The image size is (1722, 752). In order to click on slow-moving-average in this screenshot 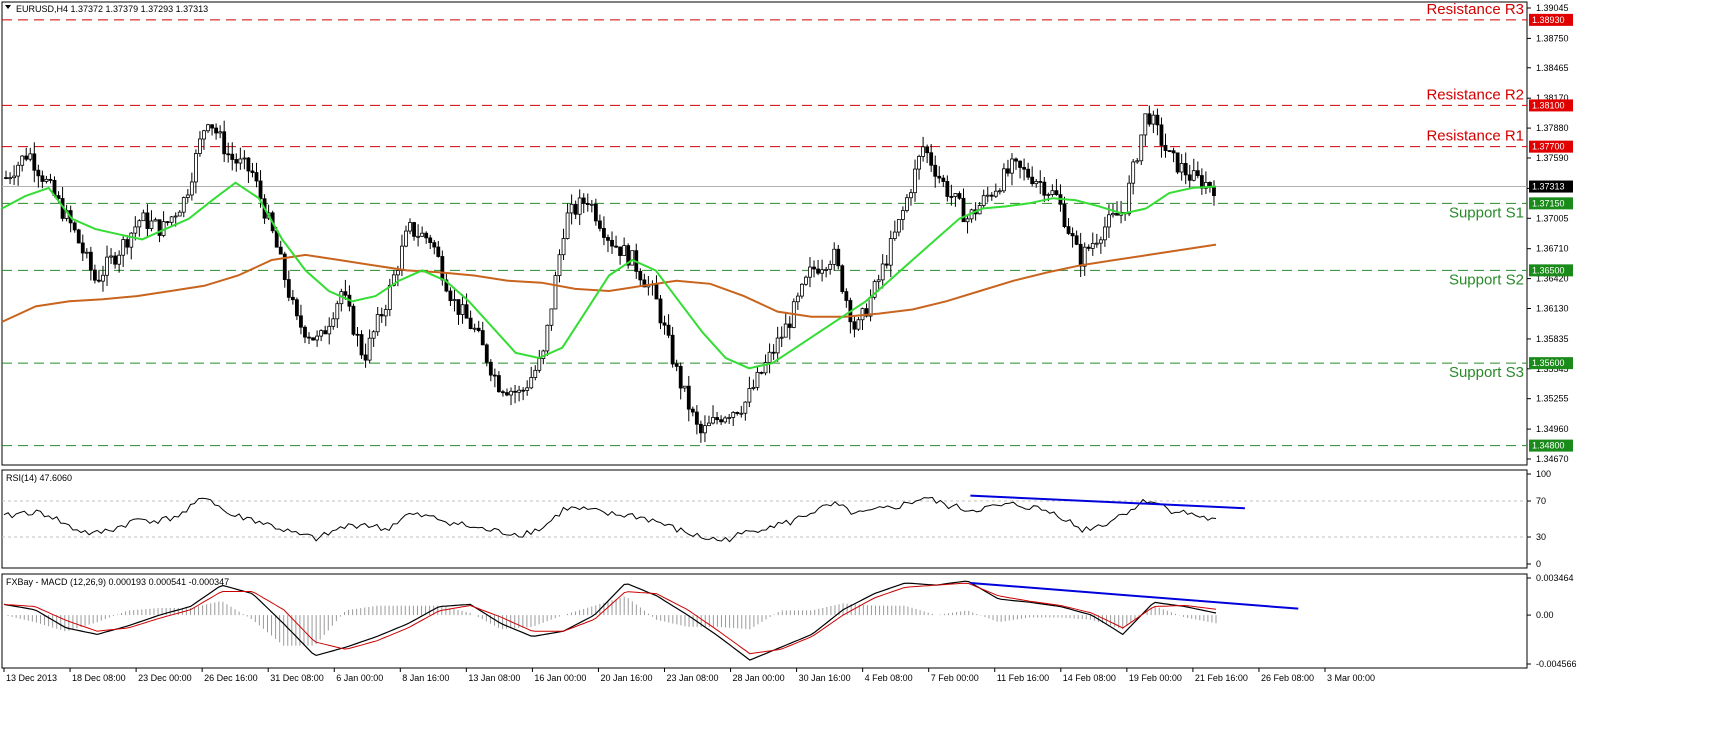, I will do `click(609, 283)`.